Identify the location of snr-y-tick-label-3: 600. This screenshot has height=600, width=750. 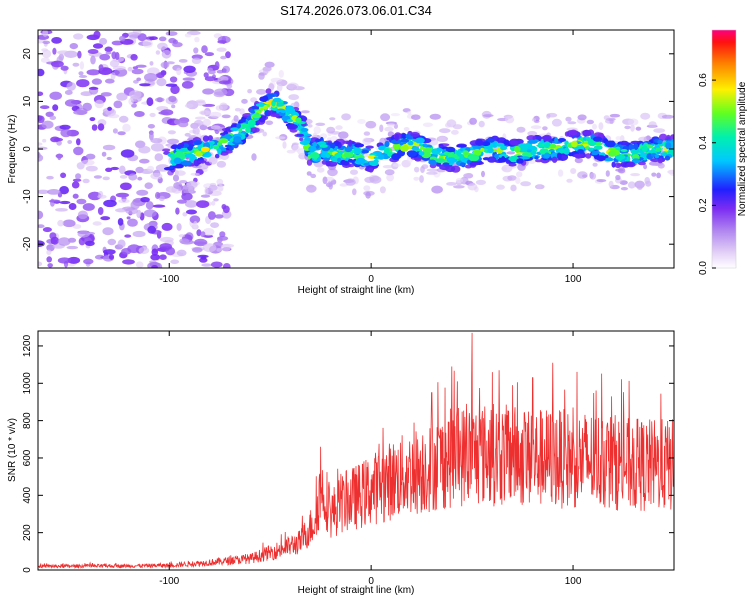
(27, 457).